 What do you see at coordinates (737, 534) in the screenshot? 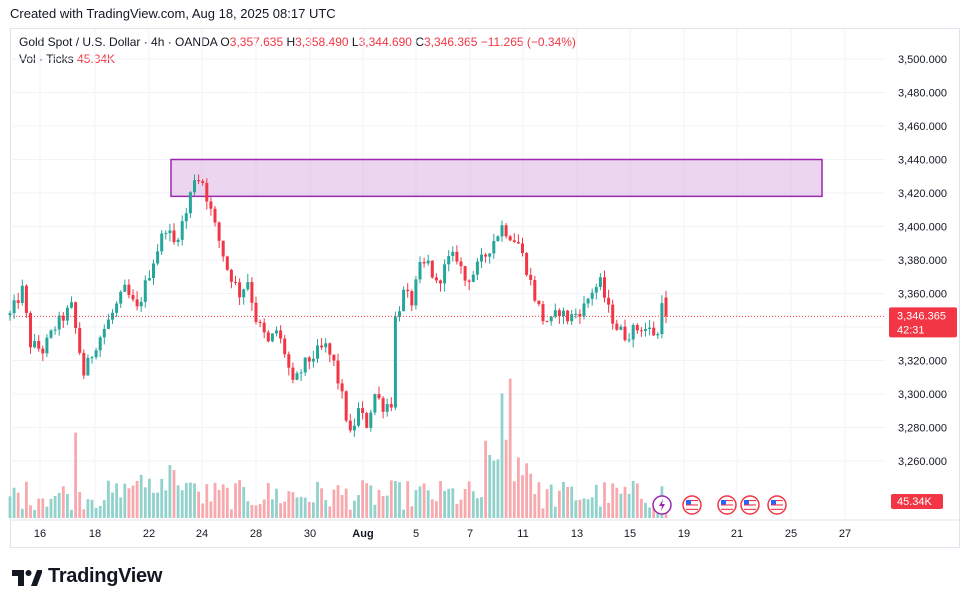
I see `time-tick-label: 21` at bounding box center [737, 534].